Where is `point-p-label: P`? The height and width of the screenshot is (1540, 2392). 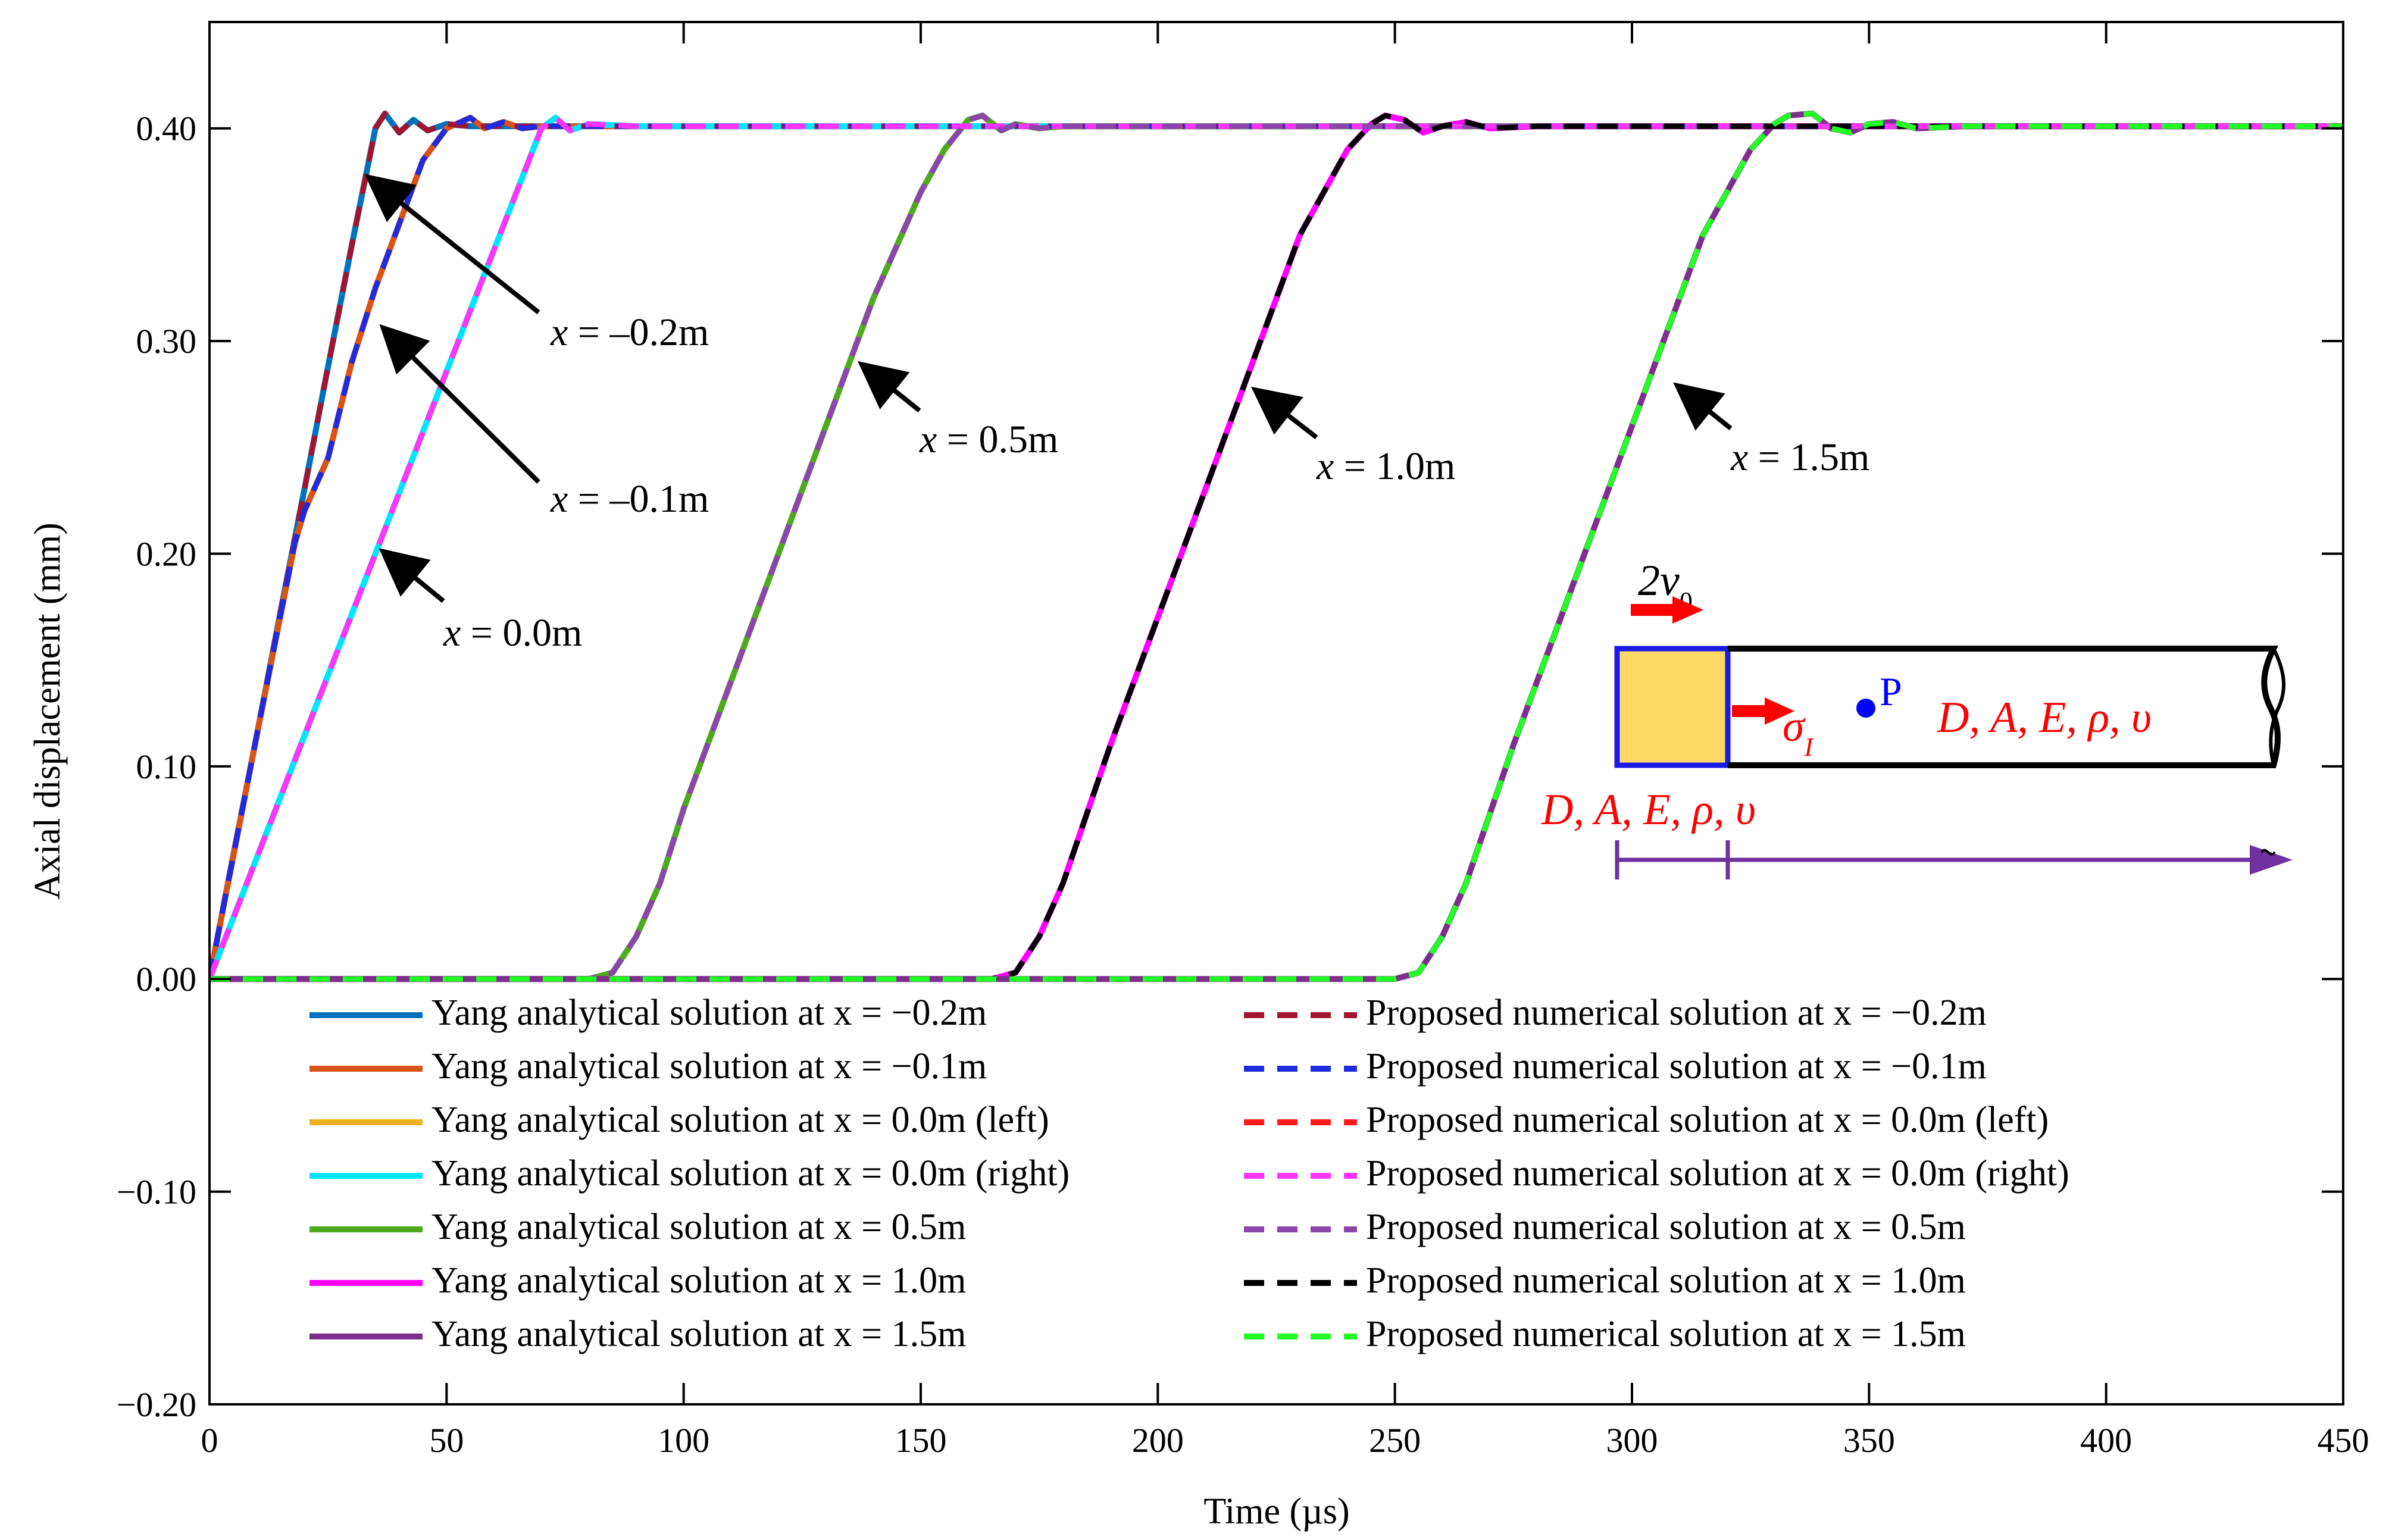 point-p-label: P is located at coordinates (1891, 692).